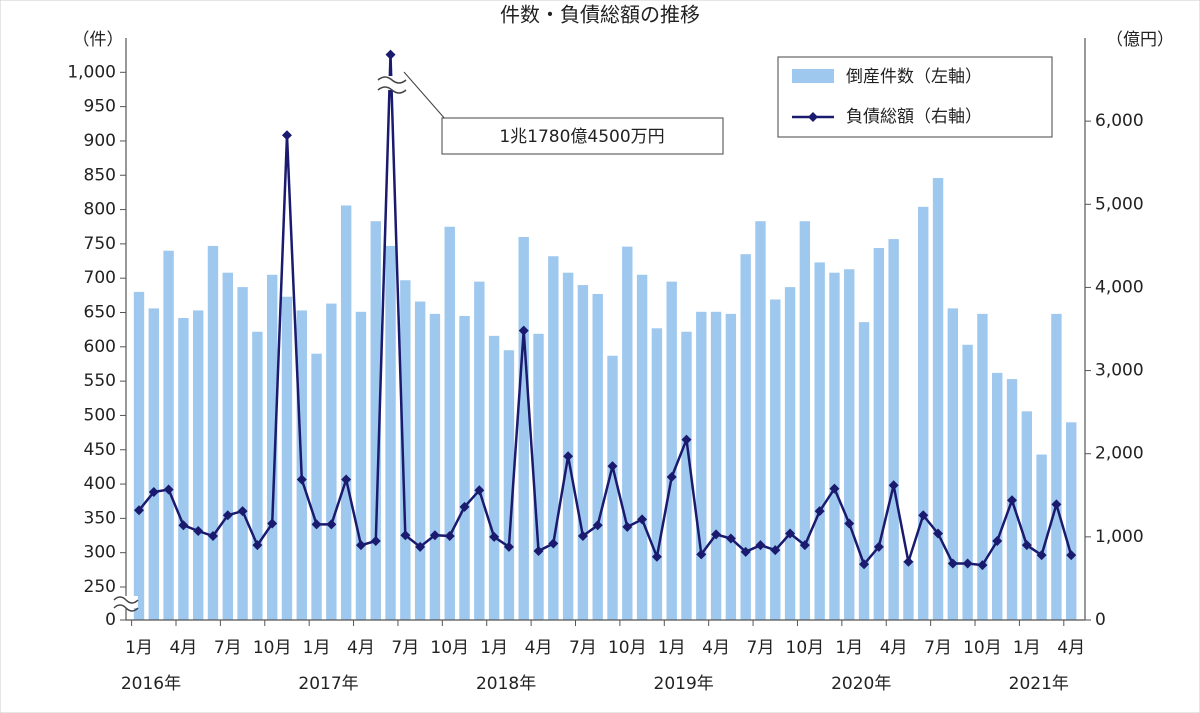 Image resolution: width=1200 pixels, height=713 pixels. I want to click on y2-tick-label: 3,000, so click(1119, 371).